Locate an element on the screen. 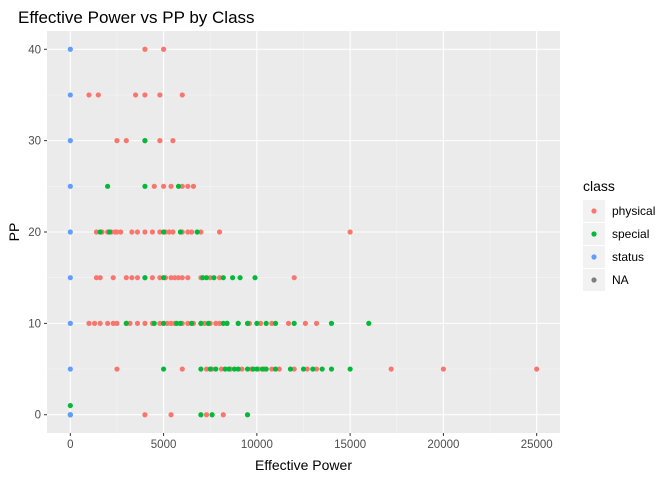 The image size is (672, 480). legend-marker-na is located at coordinates (594, 280).